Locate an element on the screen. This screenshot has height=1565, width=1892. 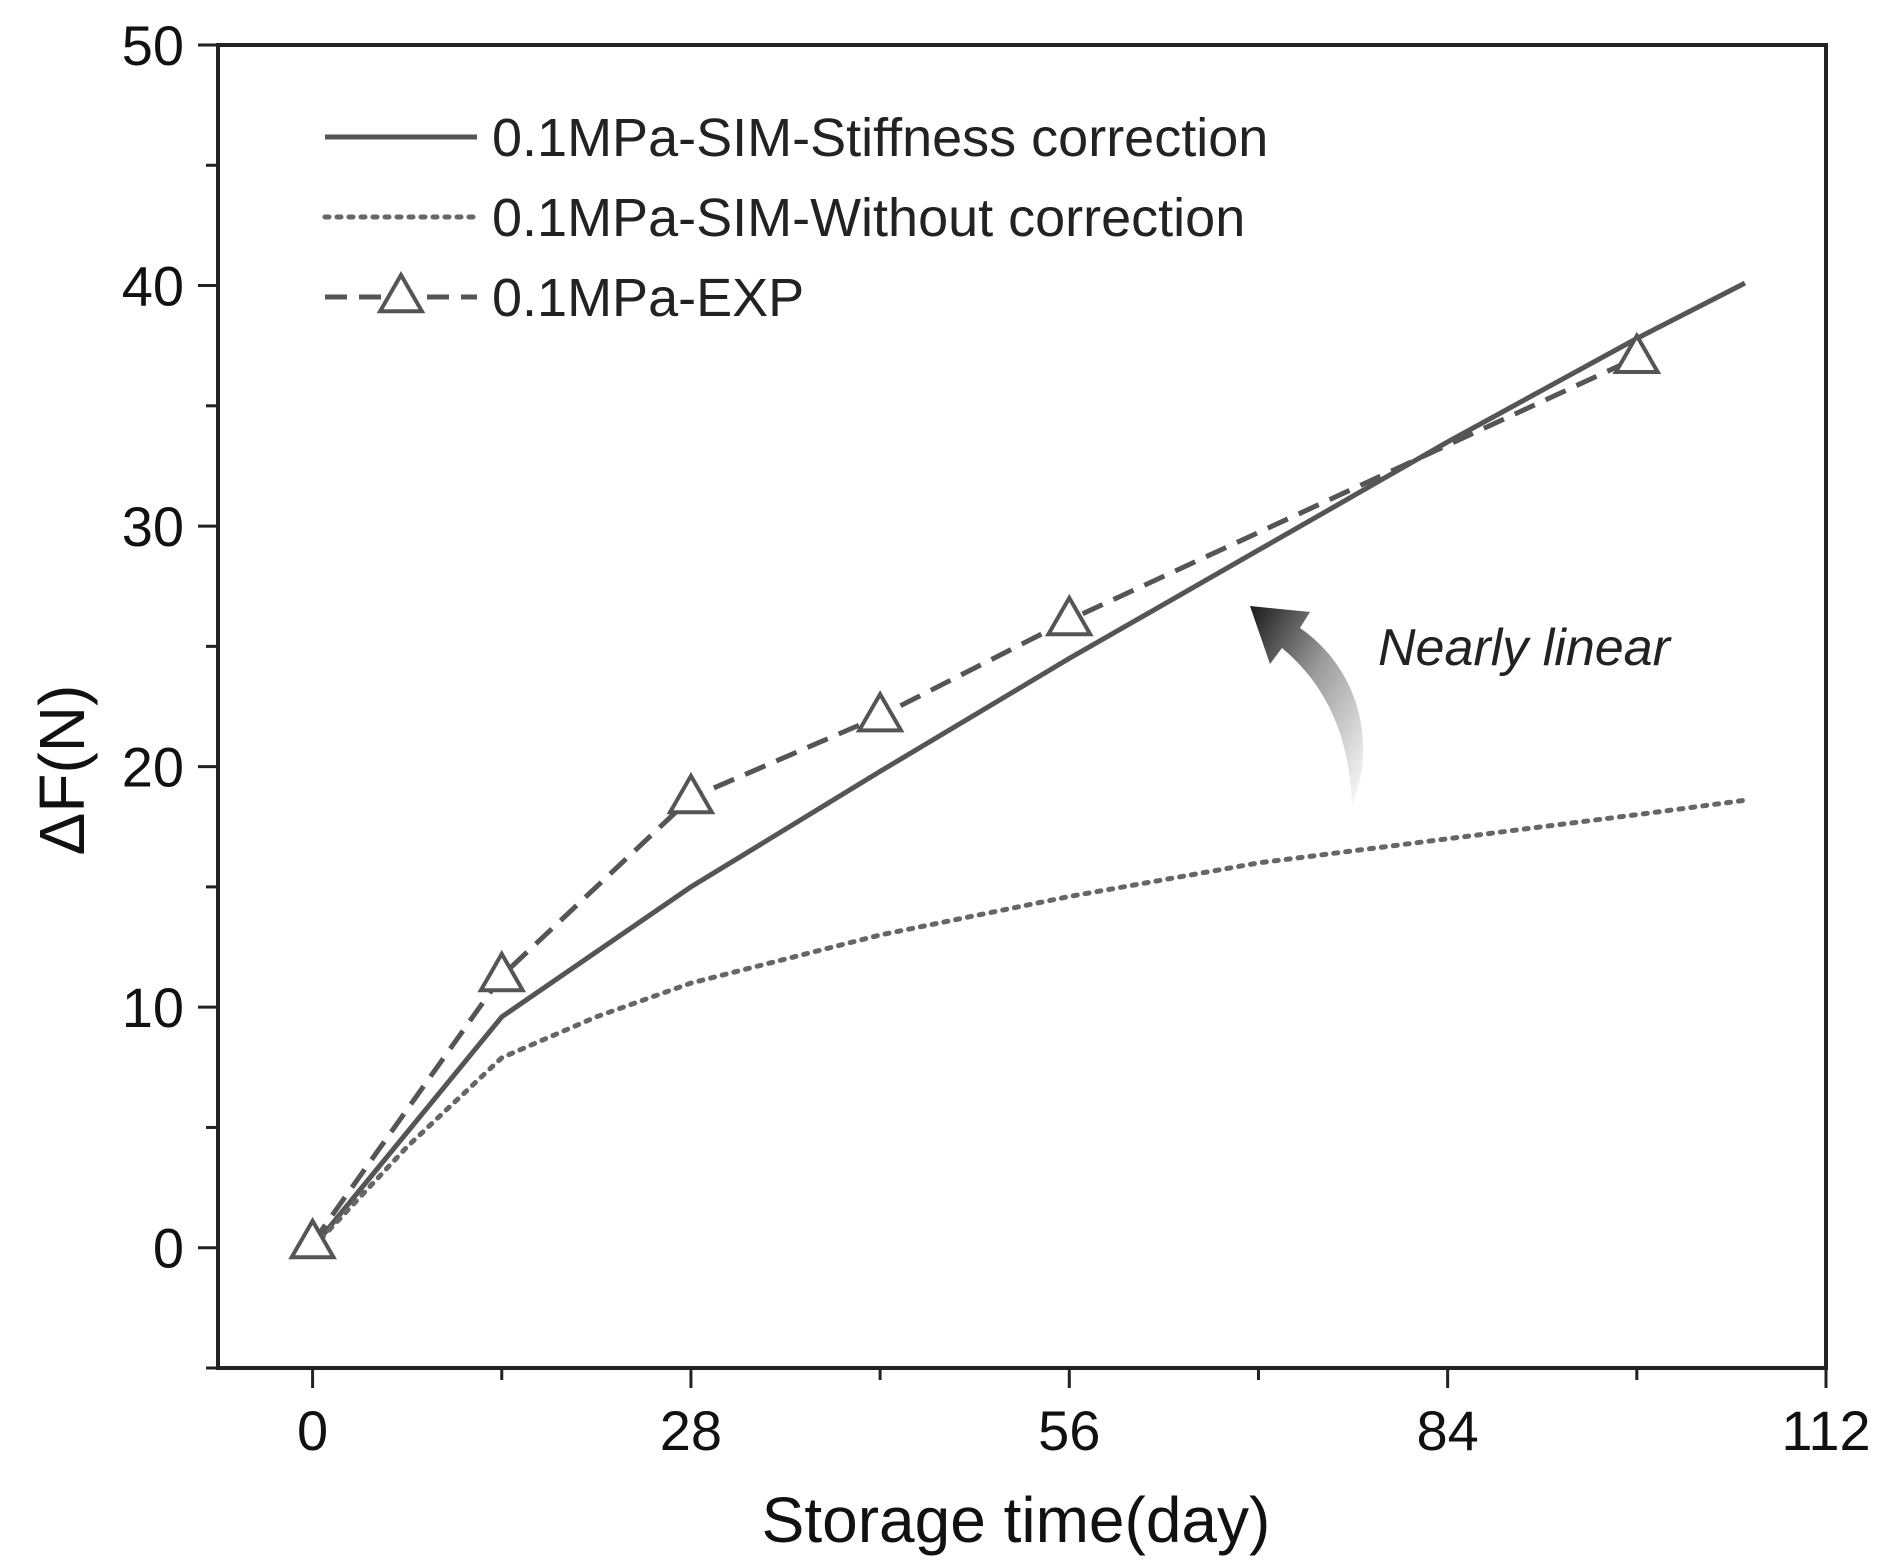
y-tick-label: 30 is located at coordinates (153, 526).